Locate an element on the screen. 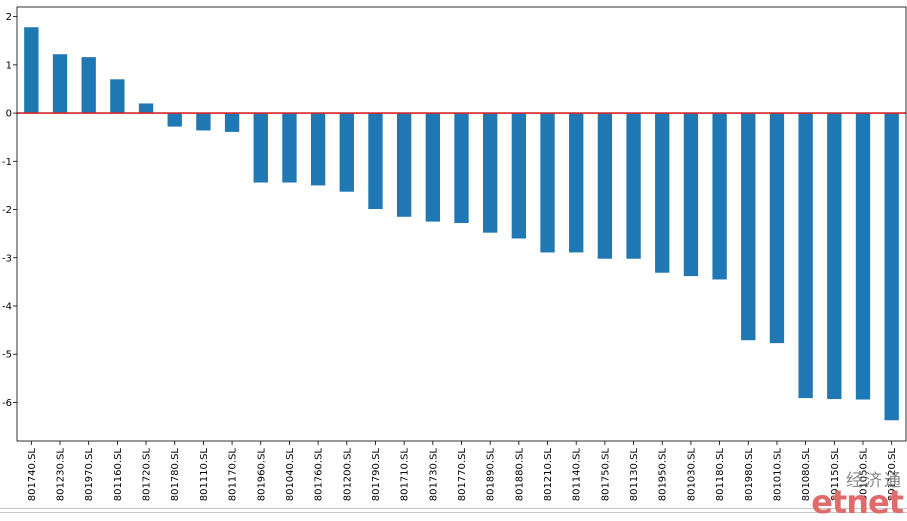 The height and width of the screenshot is (521, 907). x-tick-label: 801160.SL is located at coordinates (118, 475).